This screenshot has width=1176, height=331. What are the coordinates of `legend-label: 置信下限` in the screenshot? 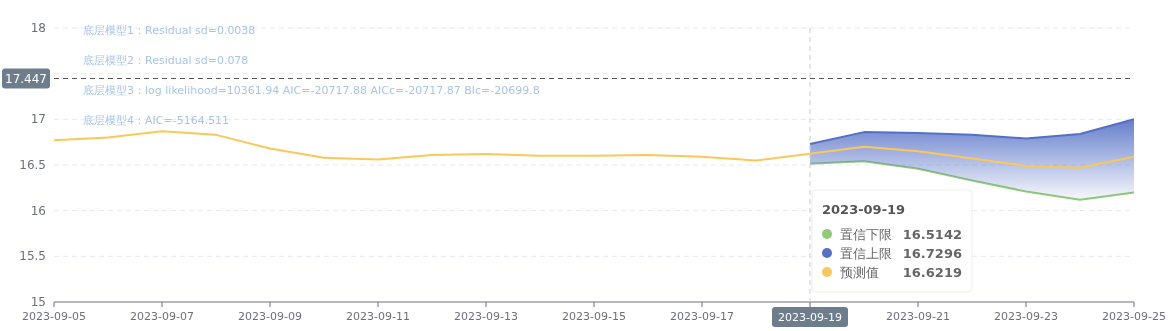 It's located at (866, 234).